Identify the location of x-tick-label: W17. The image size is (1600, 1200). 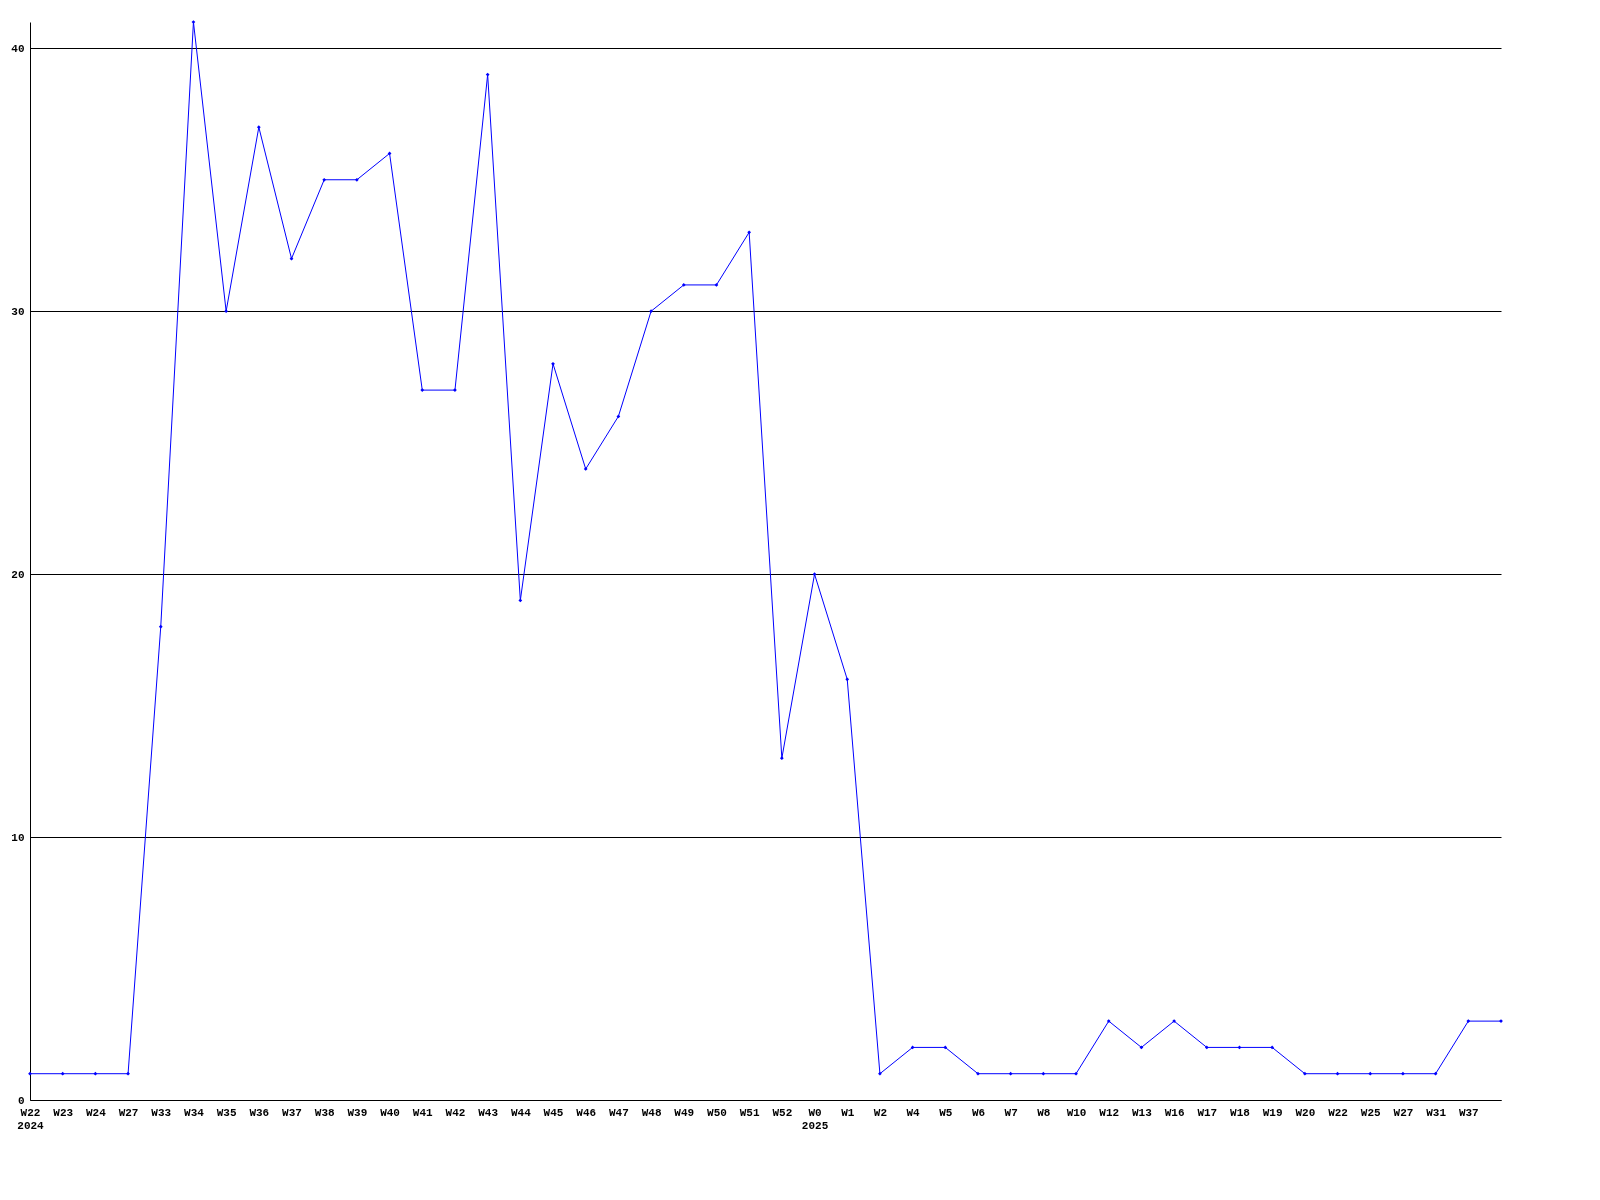
(1207, 1112).